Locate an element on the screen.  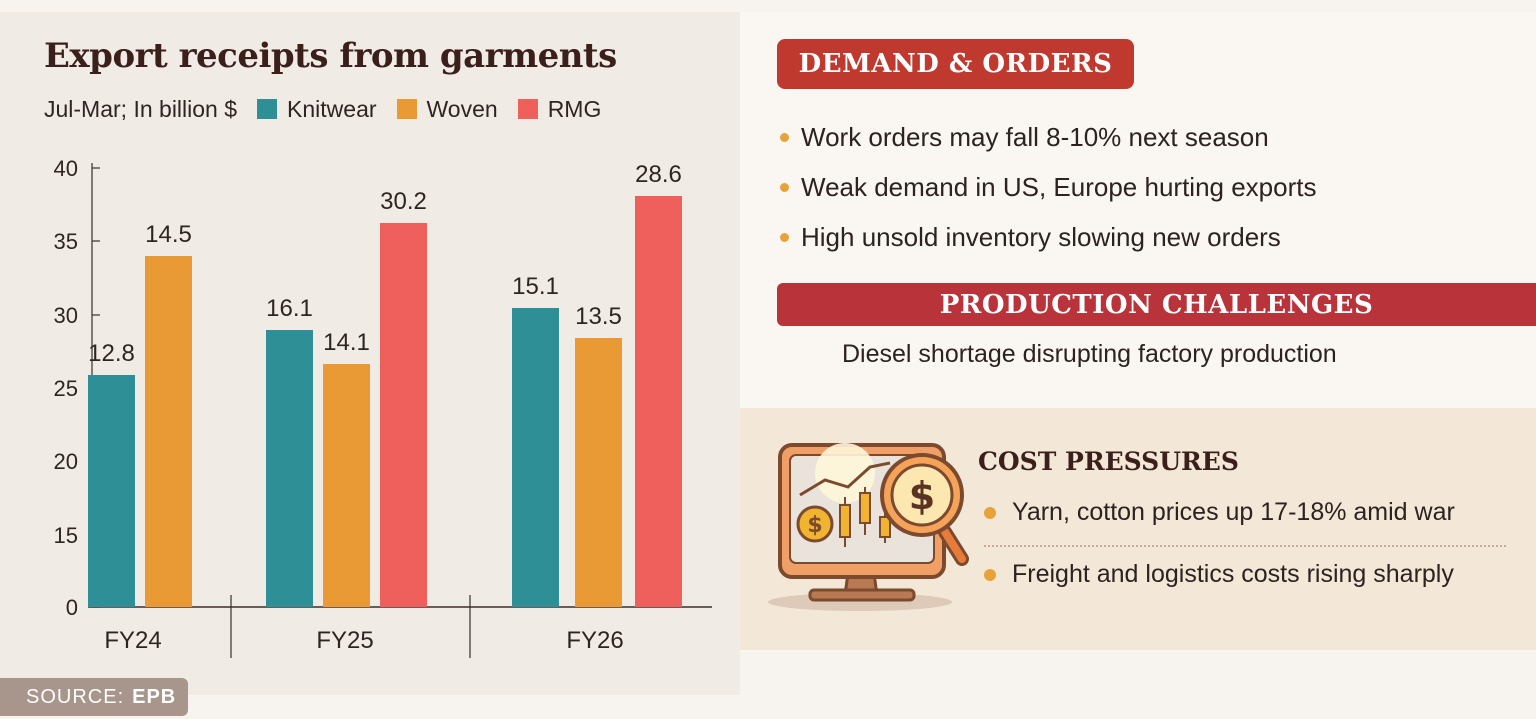
cost-item-text: Yarn, cotton prices up 17-18% amid war is located at coordinates (1233, 512).